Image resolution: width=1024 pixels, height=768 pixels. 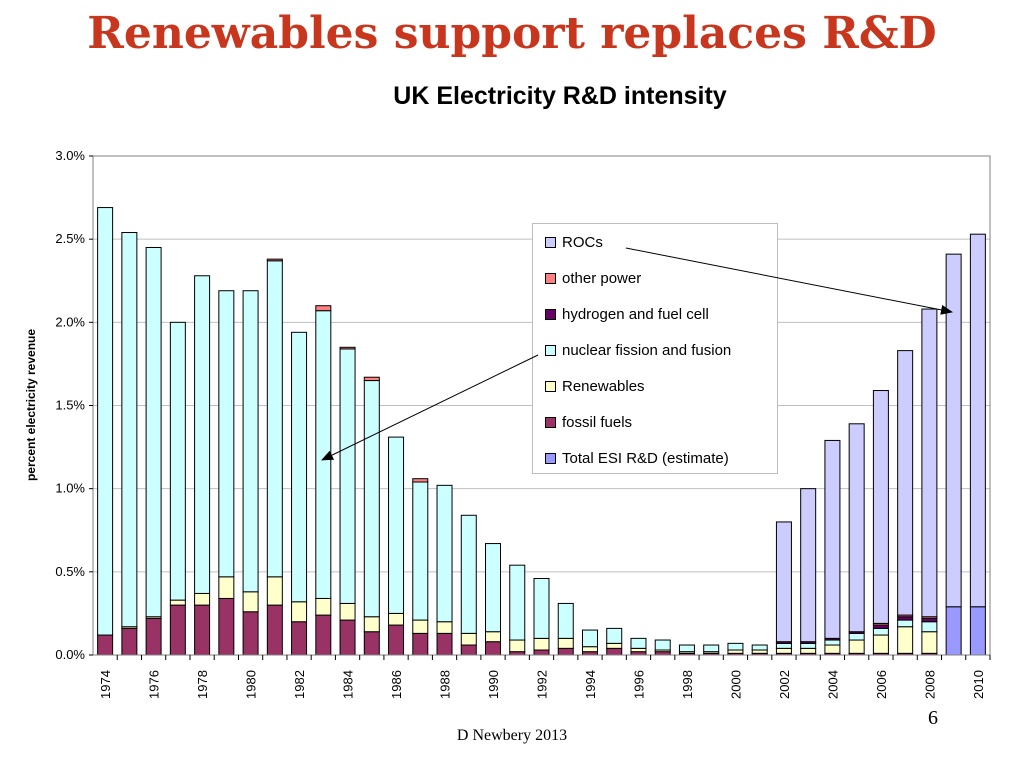 I want to click on bar-segment-nuclear-2001, so click(x=759, y=647).